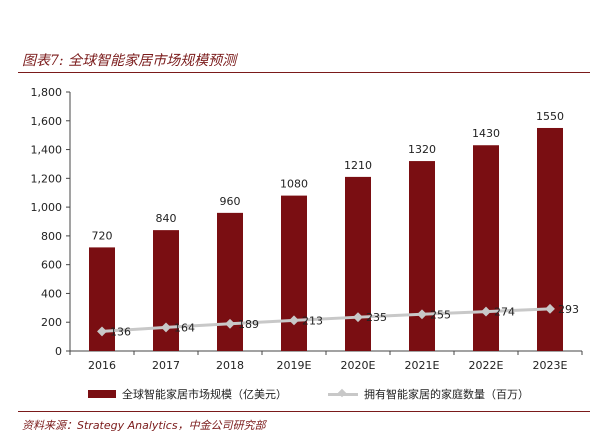 The image size is (606, 441). What do you see at coordinates (102, 365) in the screenshot?
I see `x-tick-label: 2016` at bounding box center [102, 365].